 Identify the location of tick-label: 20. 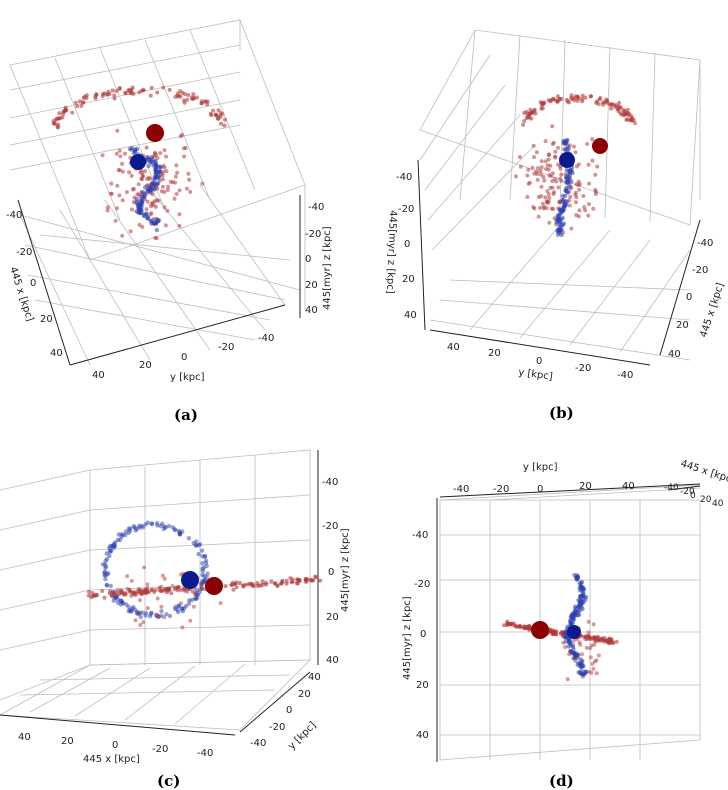
(585, 486).